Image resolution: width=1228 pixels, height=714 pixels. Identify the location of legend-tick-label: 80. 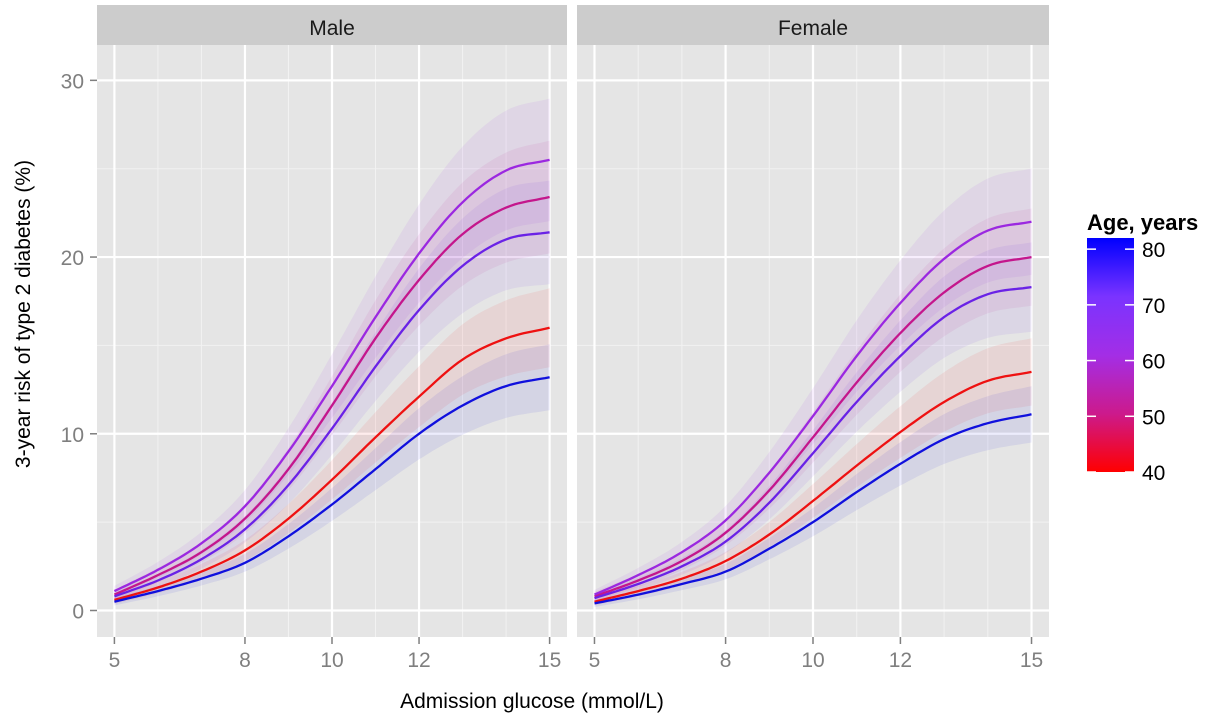
(1153, 250).